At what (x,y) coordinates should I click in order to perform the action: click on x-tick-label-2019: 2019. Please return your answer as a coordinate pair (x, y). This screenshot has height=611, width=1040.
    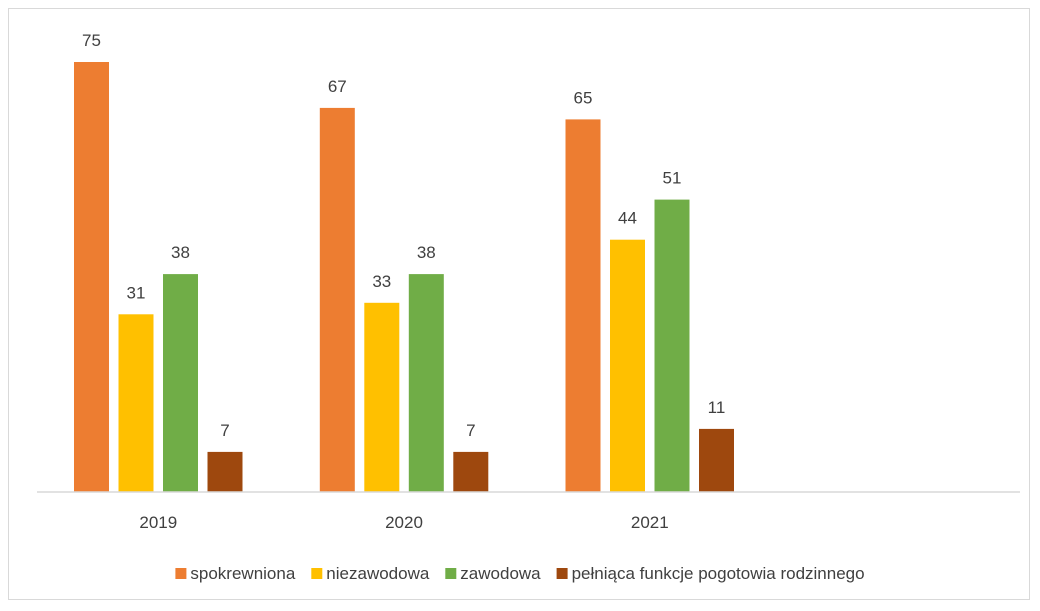
    Looking at the image, I should click on (158, 522).